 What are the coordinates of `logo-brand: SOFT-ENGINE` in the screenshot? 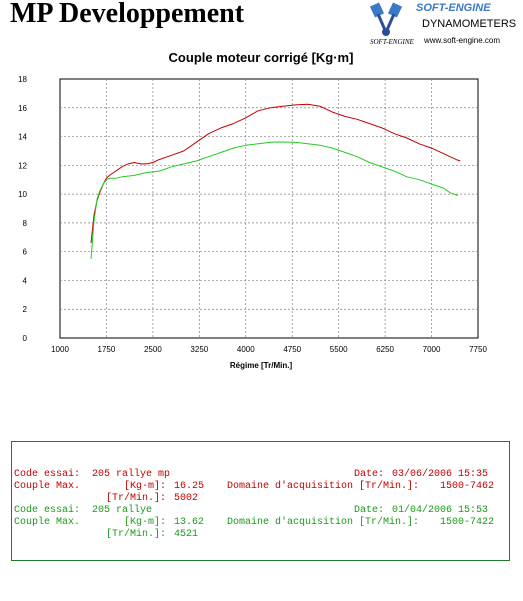 It's located at (453, 8).